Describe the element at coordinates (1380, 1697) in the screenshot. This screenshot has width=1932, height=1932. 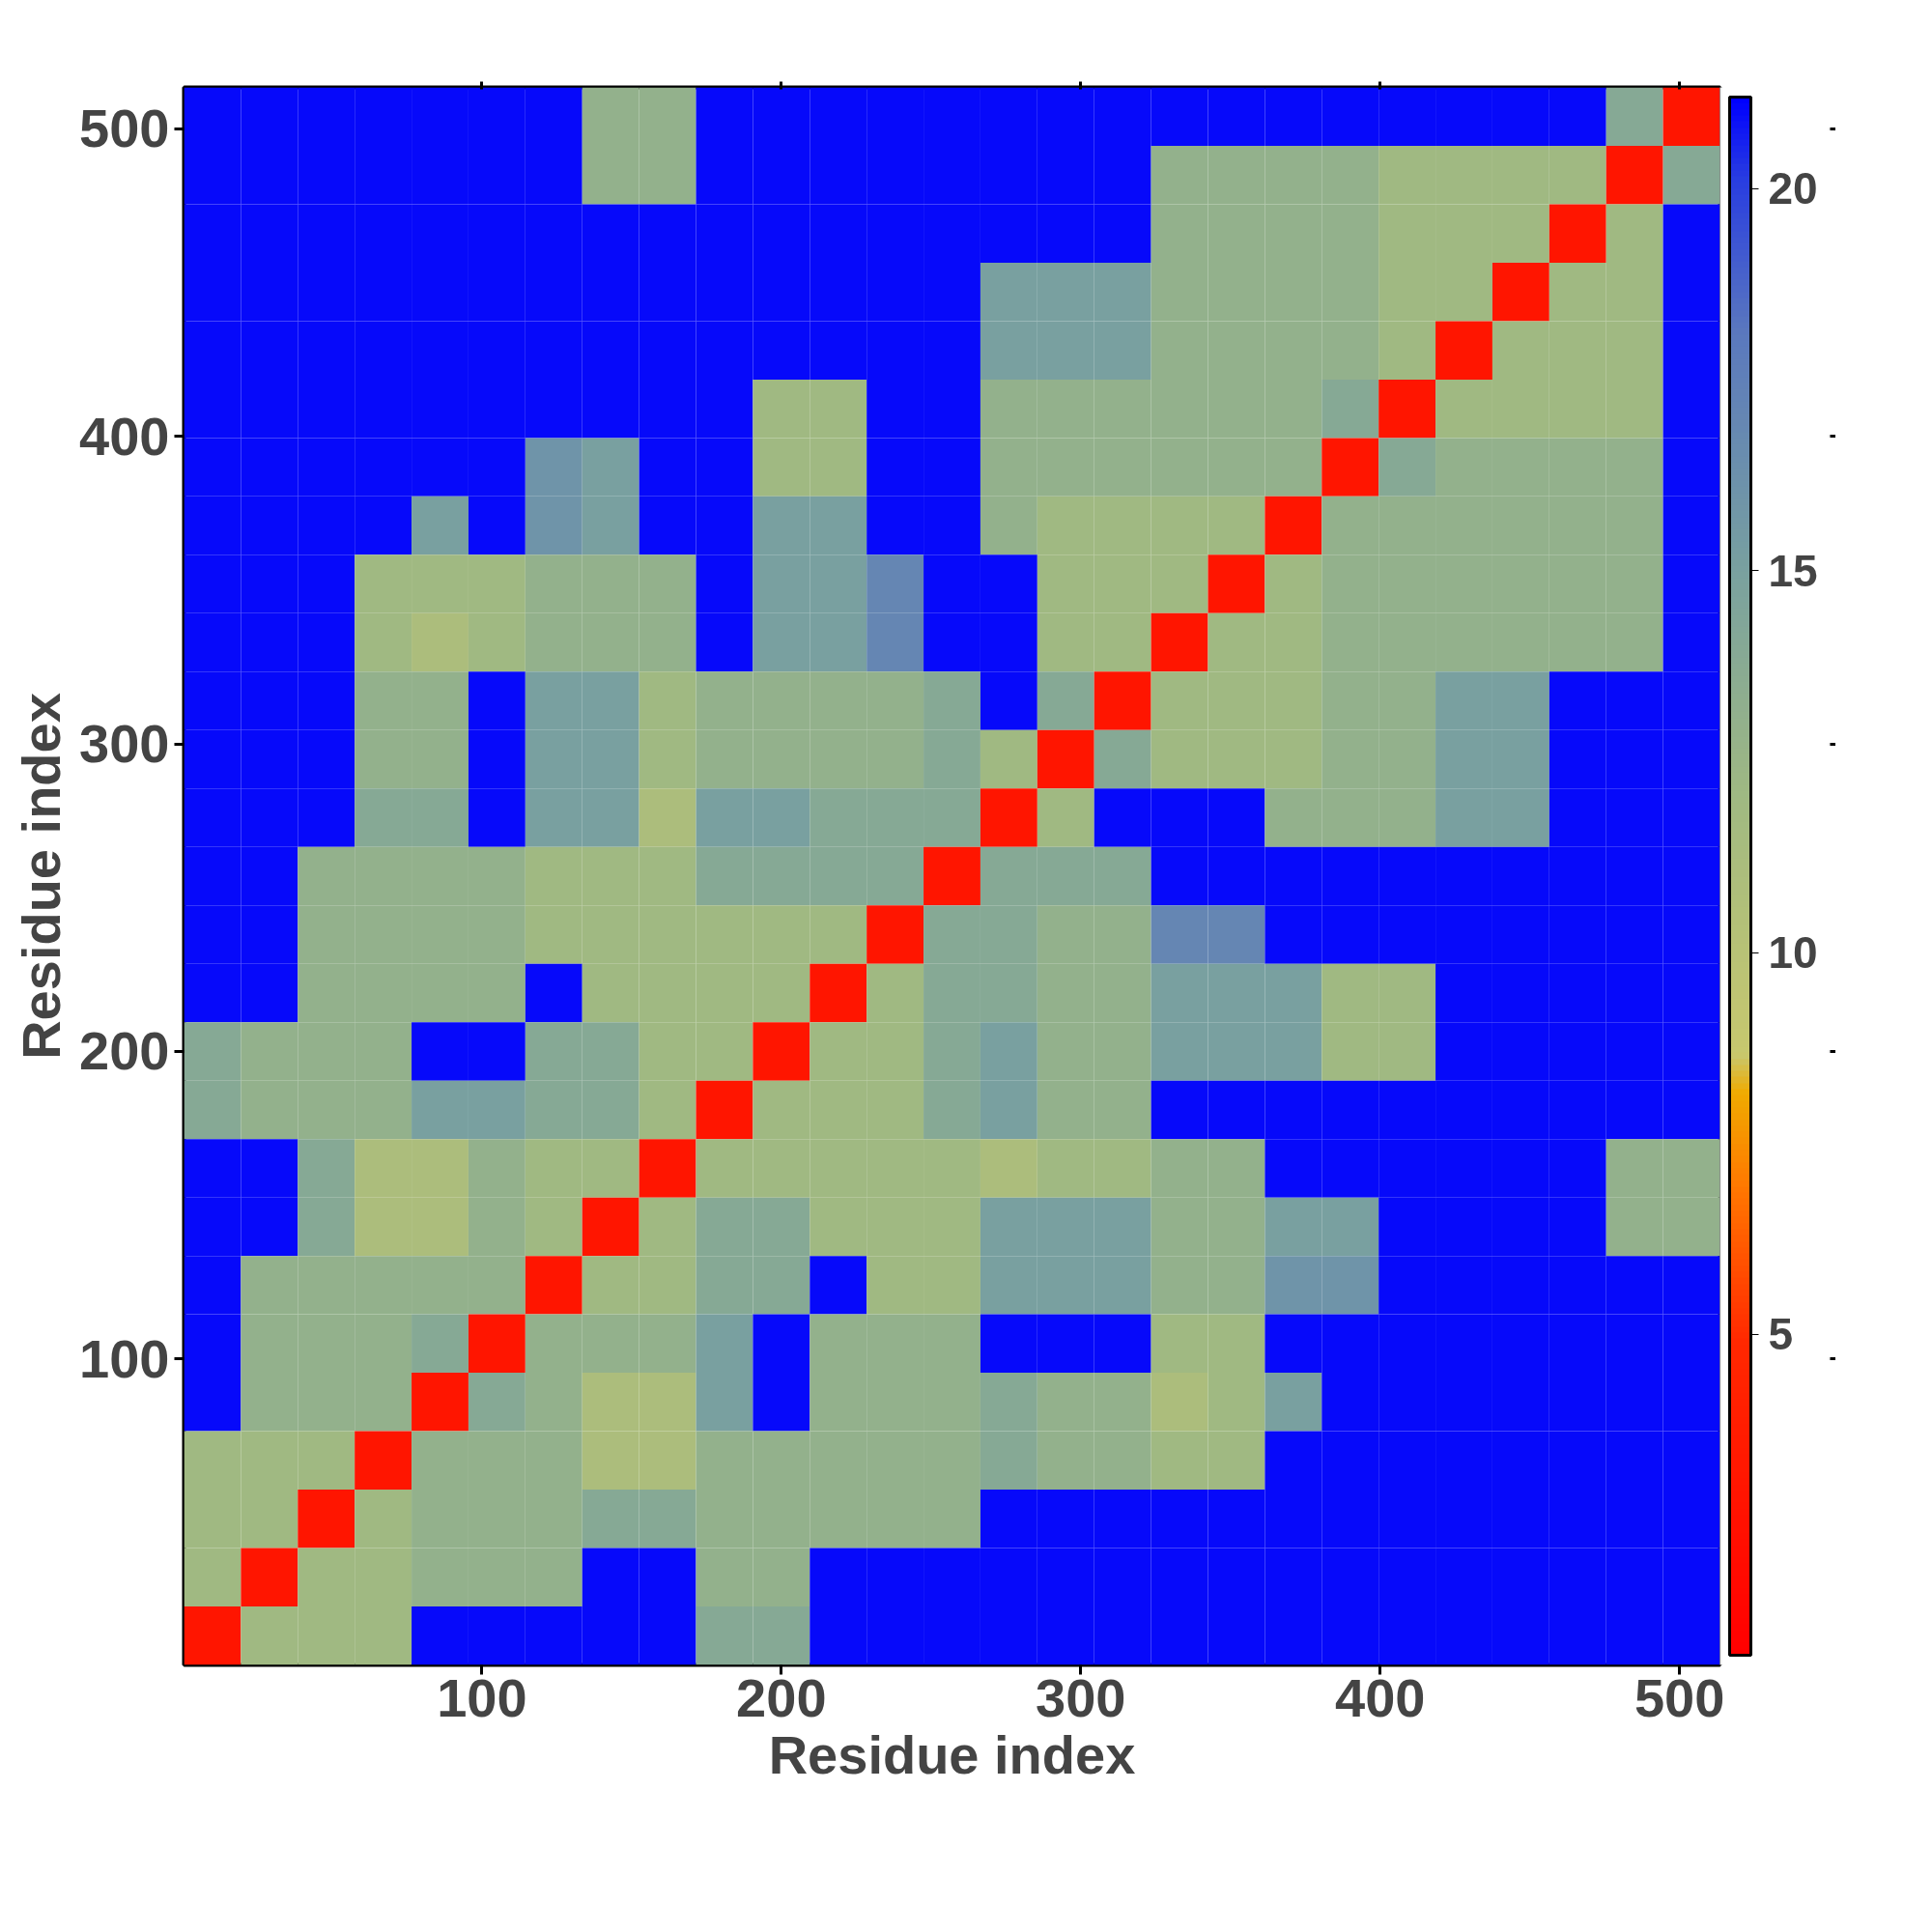
I see `x-tick-label: 400` at that location.